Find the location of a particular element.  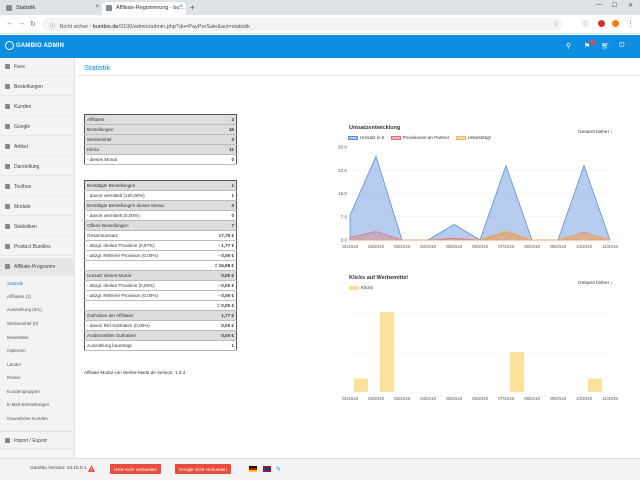

new-tab-icon: + is located at coordinates (192, 7).